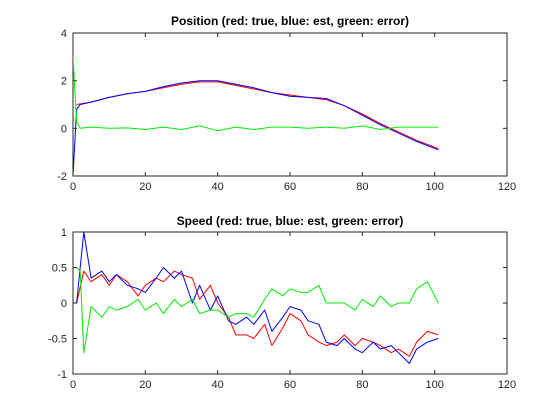  I want to click on position-x-tick-label: 80, so click(362, 187).